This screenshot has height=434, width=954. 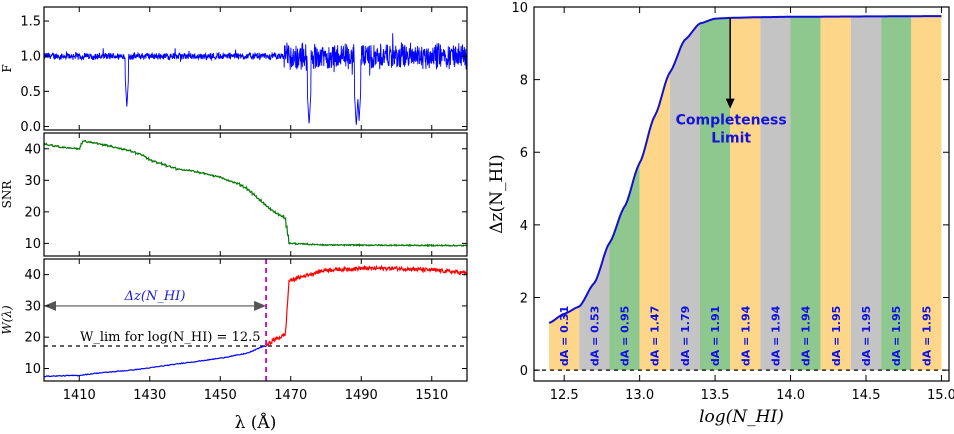 I want to click on dz-ytick-label: 0, so click(x=524, y=371).